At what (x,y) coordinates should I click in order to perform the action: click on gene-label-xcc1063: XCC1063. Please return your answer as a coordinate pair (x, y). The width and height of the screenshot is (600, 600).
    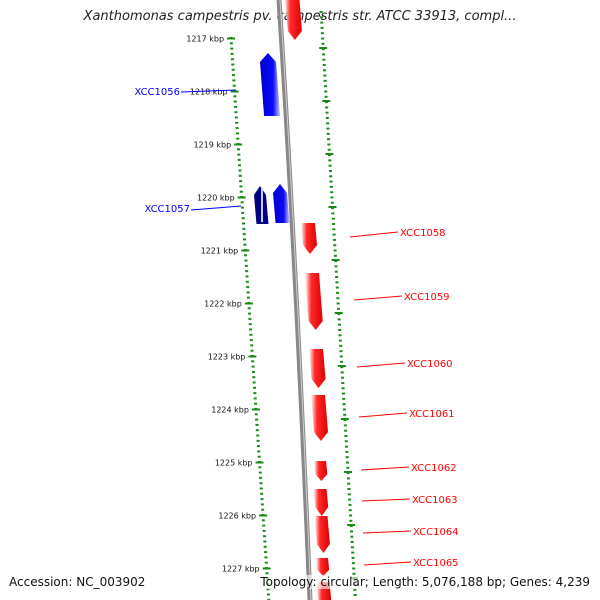
    Looking at the image, I should click on (435, 500).